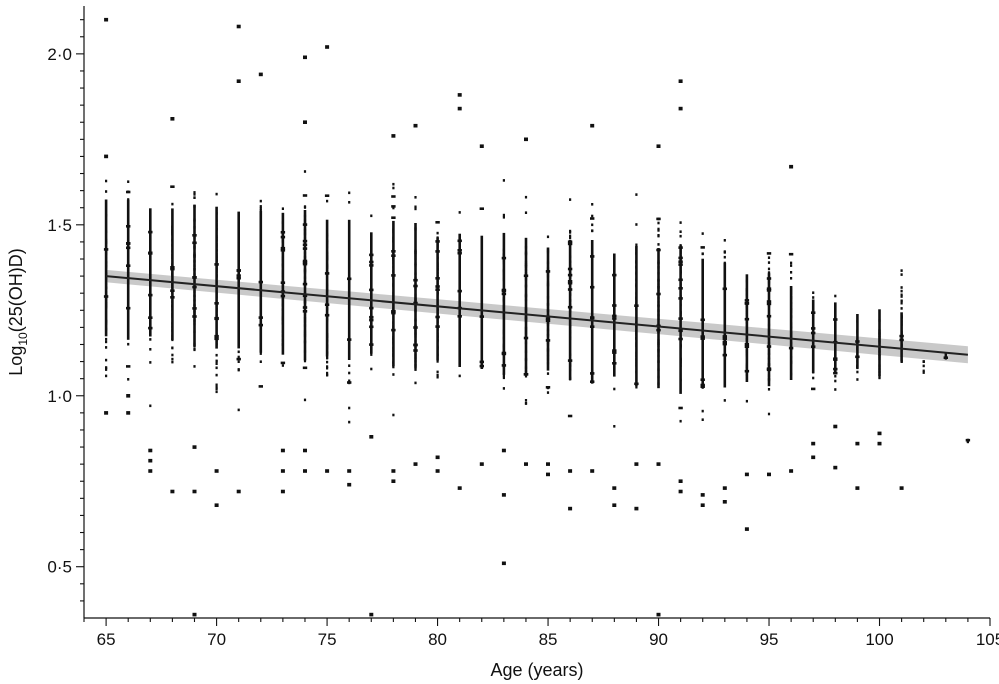  Describe the element at coordinates (59, 225) in the screenshot. I see `y-tick-label: 1·5` at that location.